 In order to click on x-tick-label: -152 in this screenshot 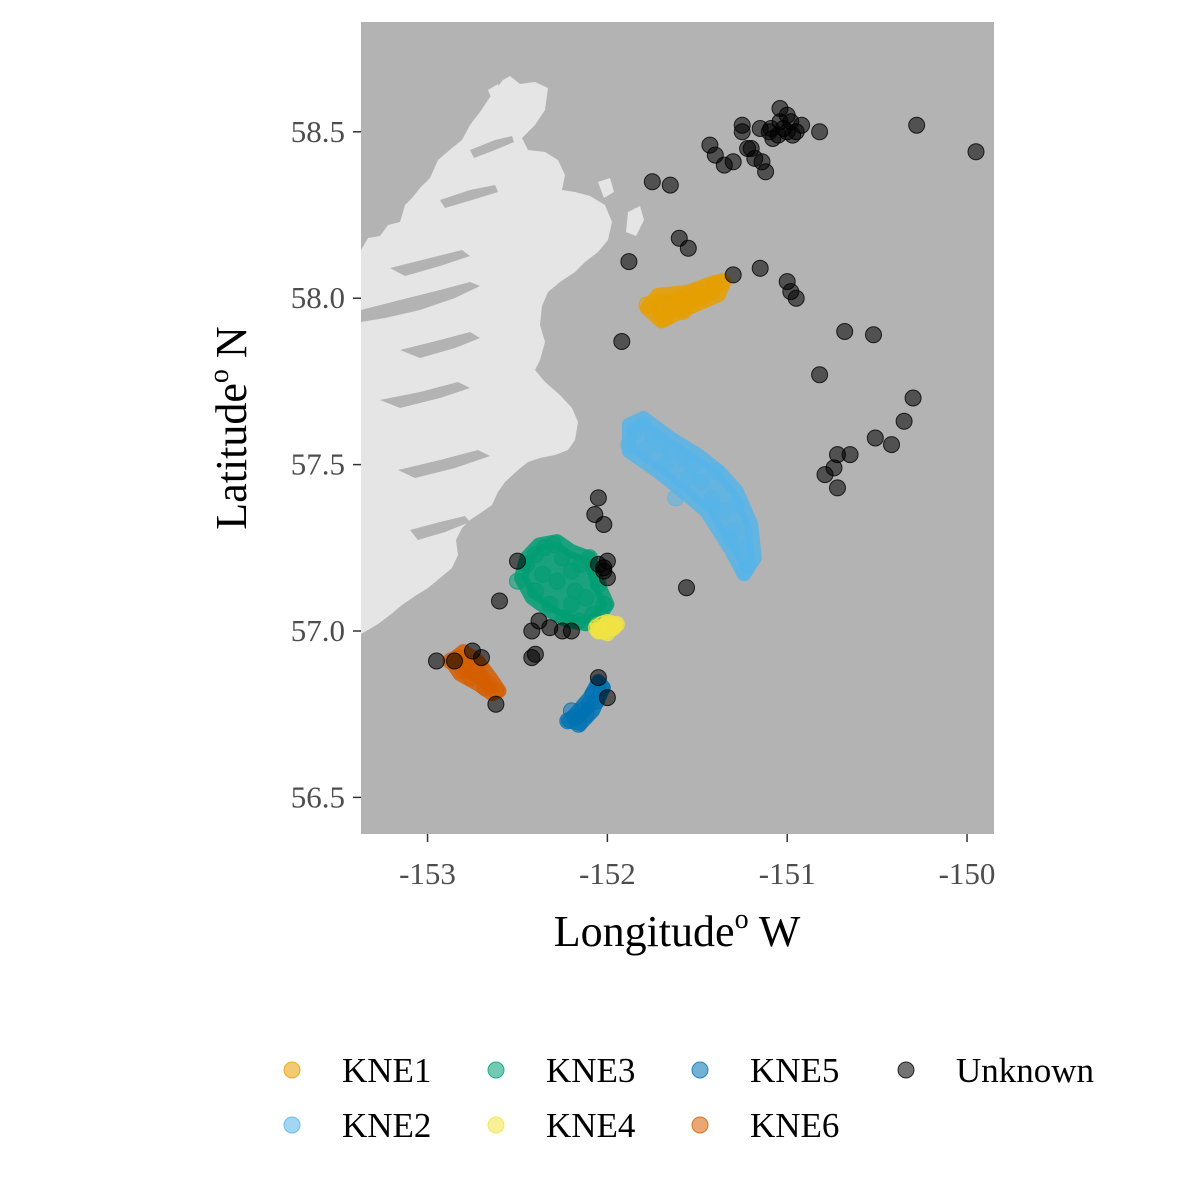, I will do `click(607, 873)`.